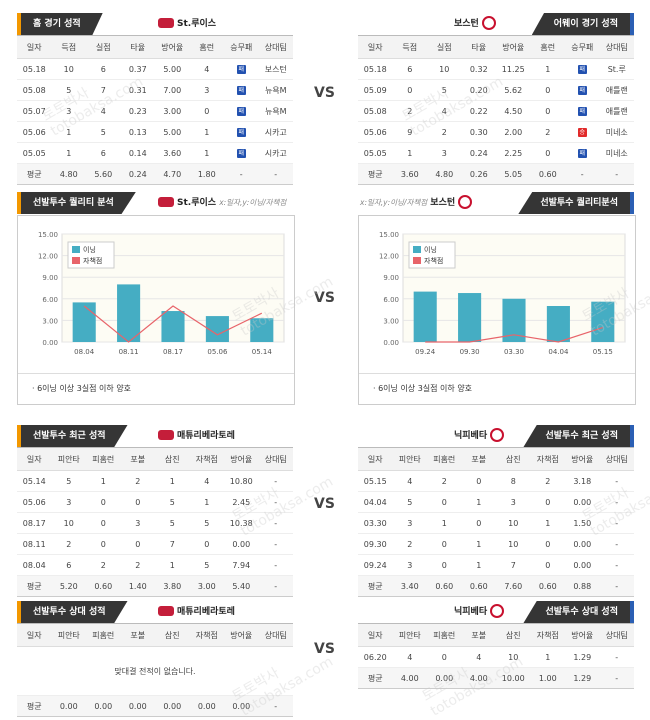 The width and height of the screenshot is (650, 720). I want to click on average-cell: 5.60, so click(103, 174).